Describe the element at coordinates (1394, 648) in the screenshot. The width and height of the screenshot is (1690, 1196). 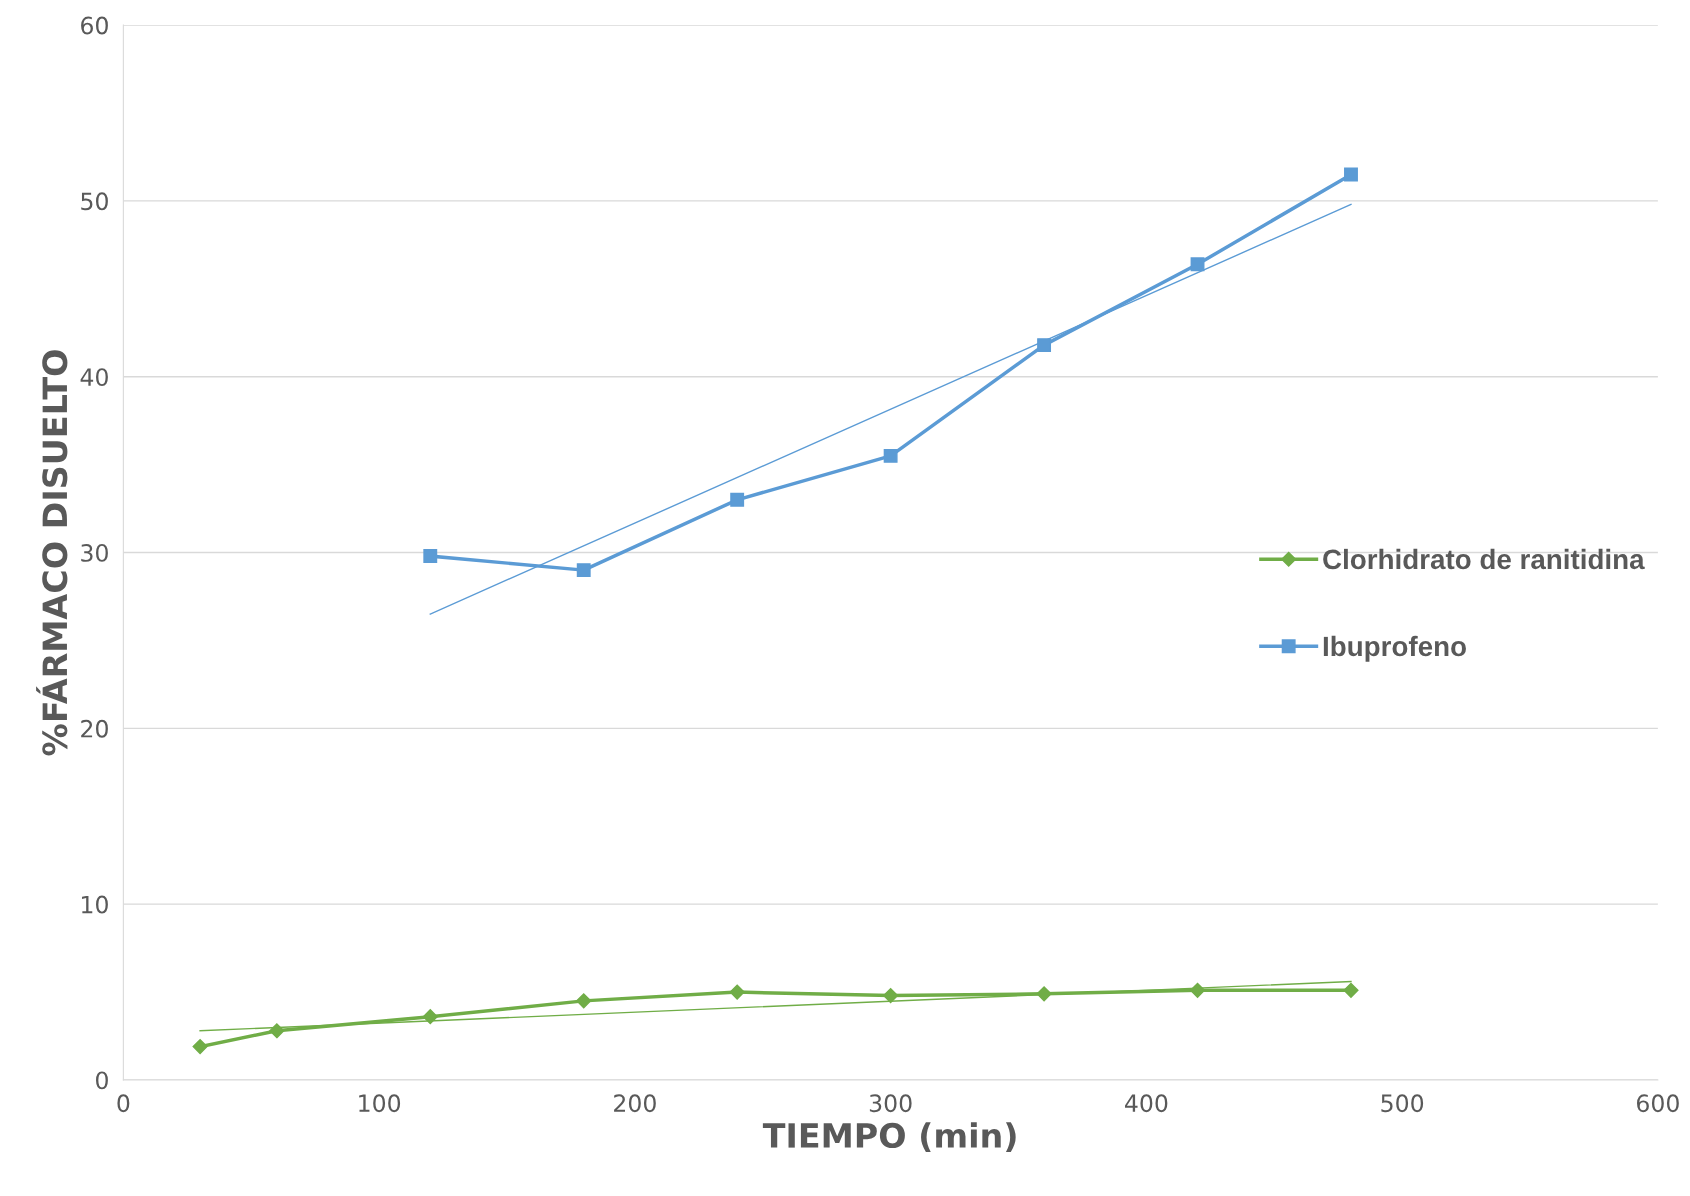
I see `legend-label: Ibuprofeno` at that location.